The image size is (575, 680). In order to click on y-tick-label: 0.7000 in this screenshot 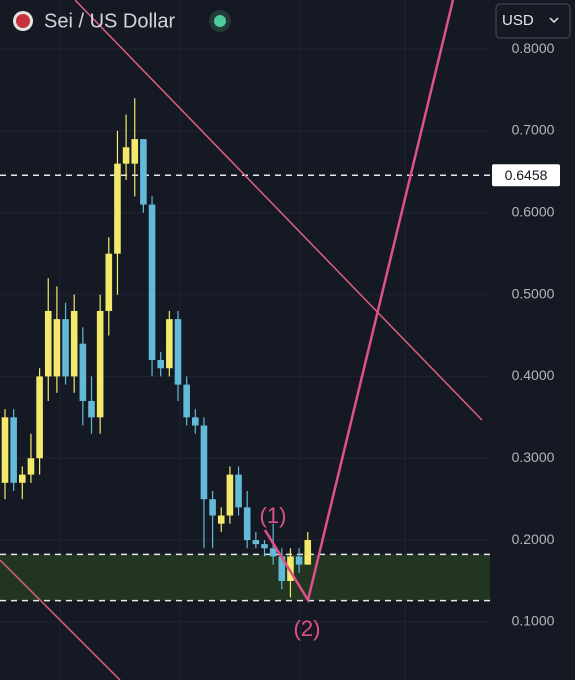, I will do `click(533, 130)`.